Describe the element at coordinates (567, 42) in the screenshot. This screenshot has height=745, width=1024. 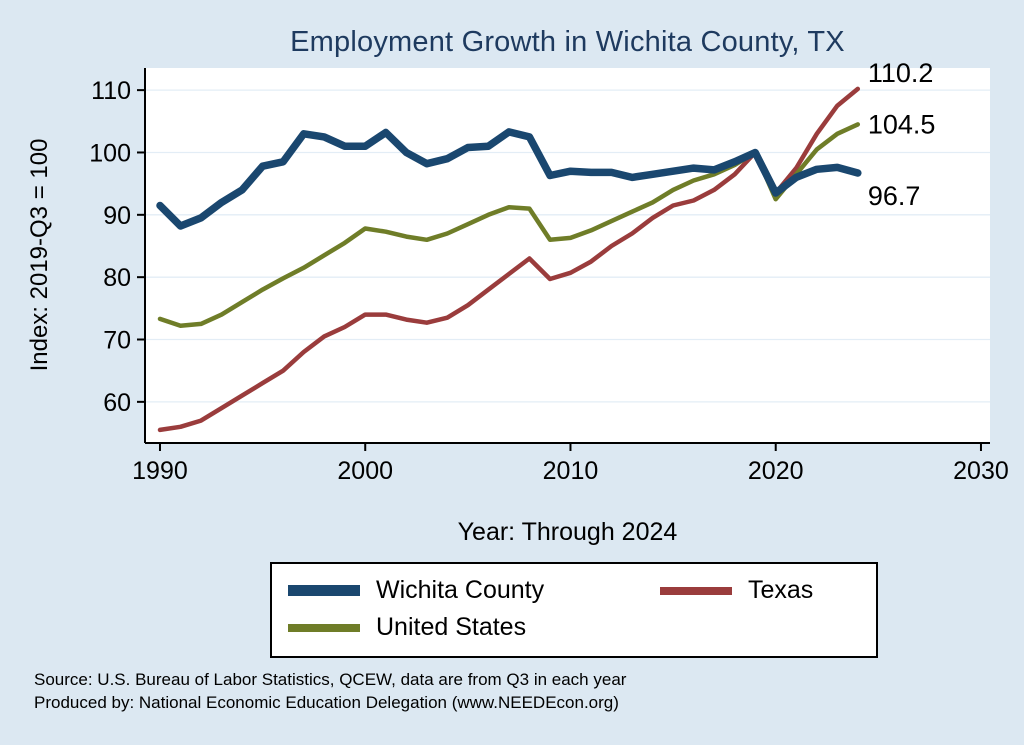
I see `chart-title: Employment Growth in Wichita County, TX` at that location.